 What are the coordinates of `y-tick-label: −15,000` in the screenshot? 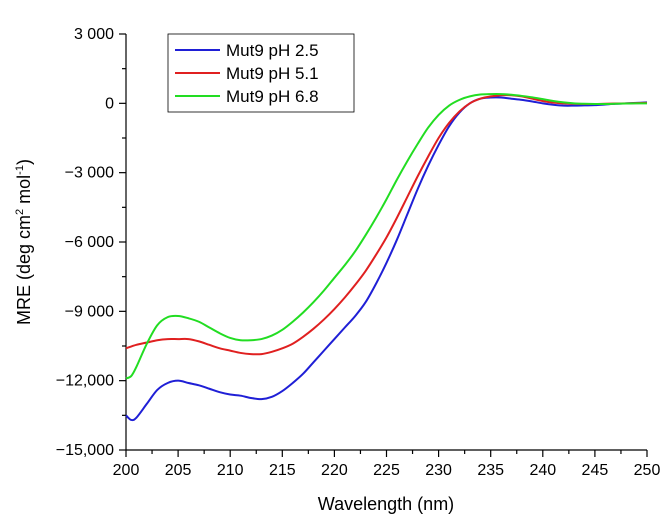 It's located at (85, 450).